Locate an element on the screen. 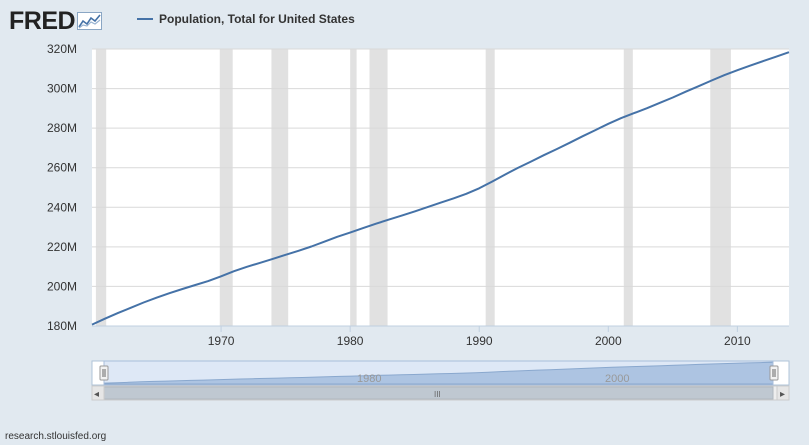  scrollbar-right-button is located at coordinates (783, 393).